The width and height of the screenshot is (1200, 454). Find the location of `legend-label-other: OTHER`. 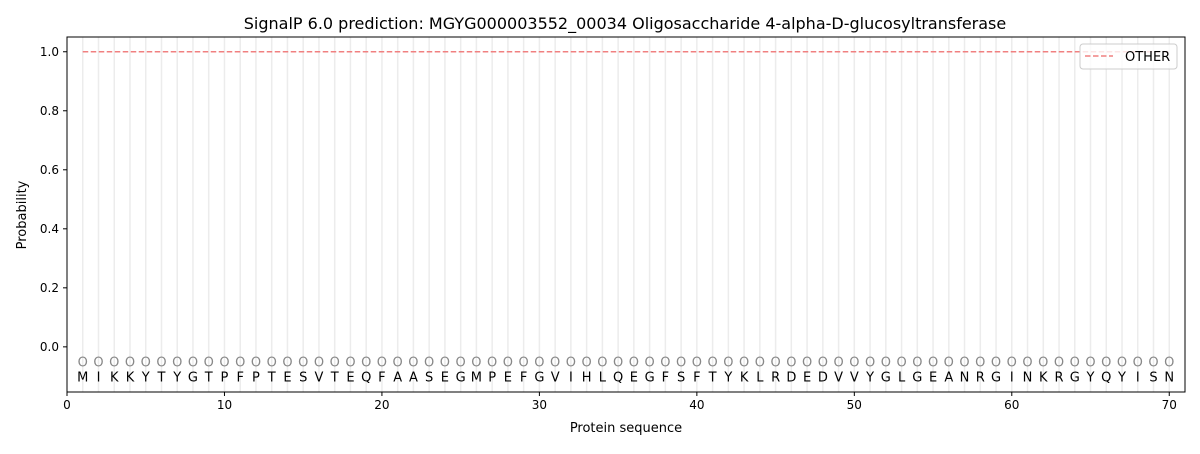

legend-label-other: OTHER is located at coordinates (1147, 57).